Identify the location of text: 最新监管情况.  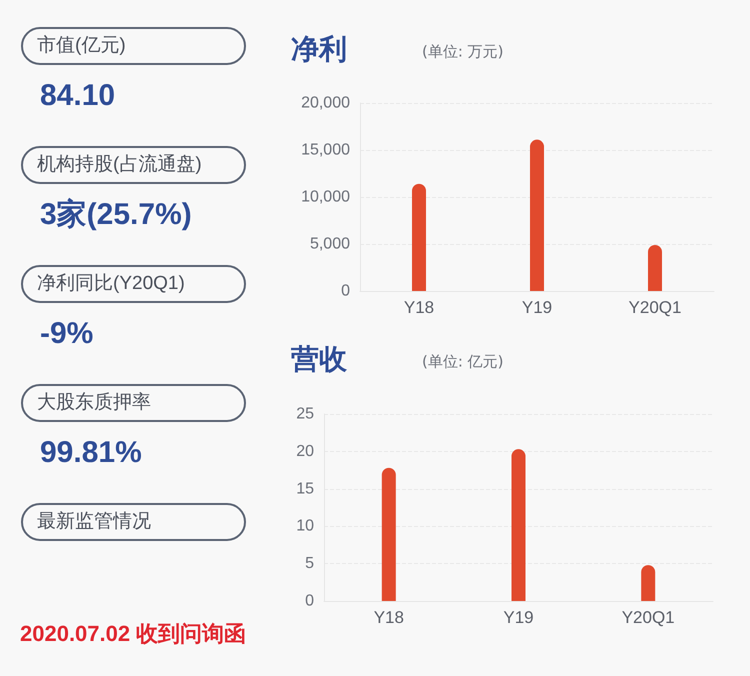
(94, 522).